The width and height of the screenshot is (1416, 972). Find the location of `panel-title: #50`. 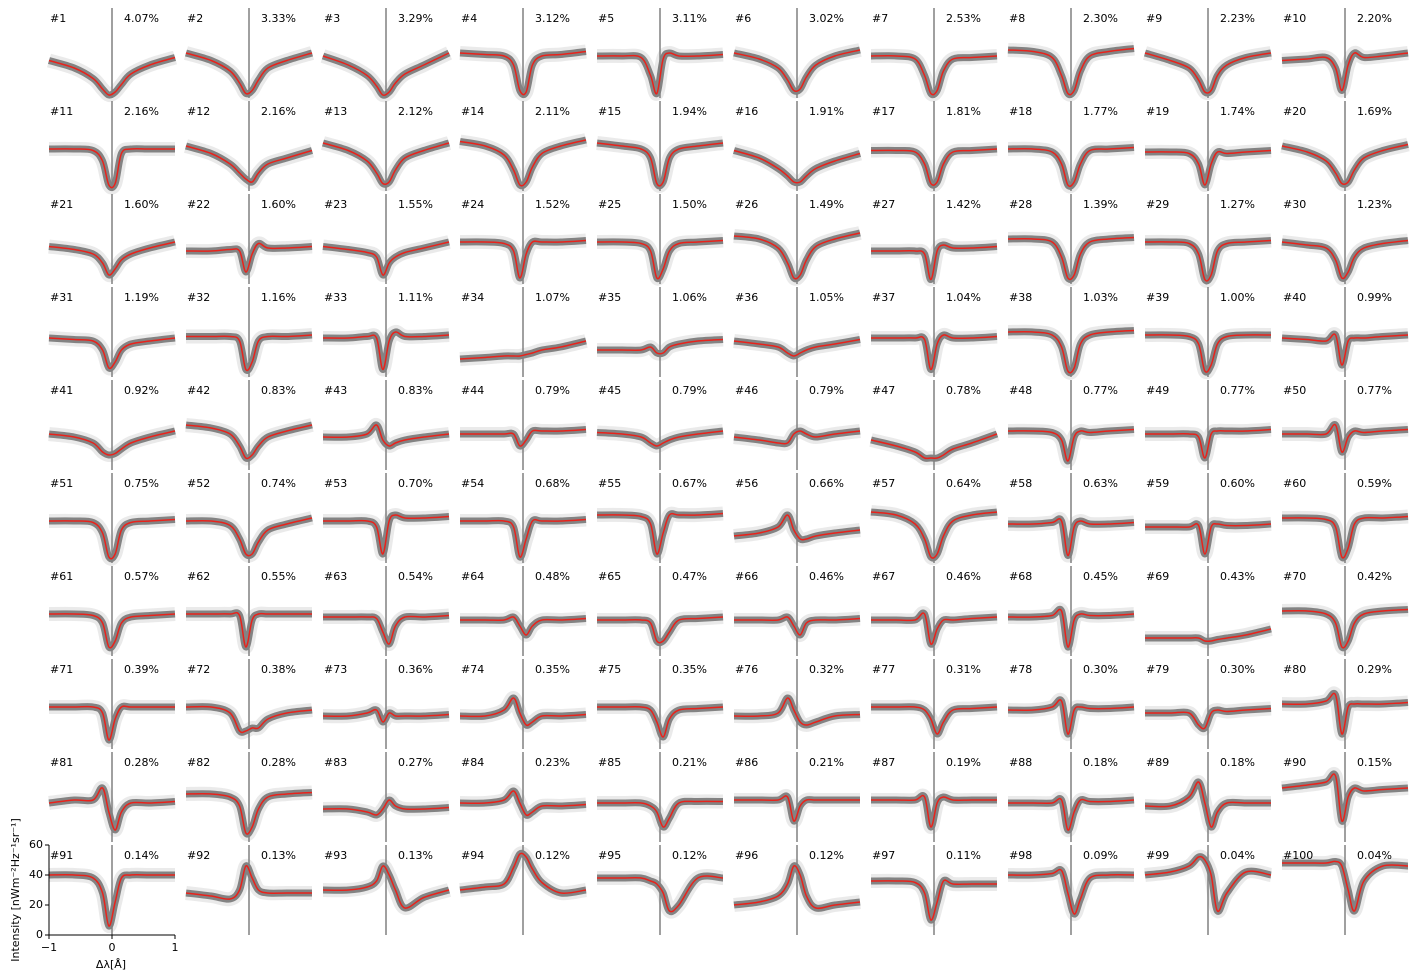

panel-title: #50 is located at coordinates (1294, 390).